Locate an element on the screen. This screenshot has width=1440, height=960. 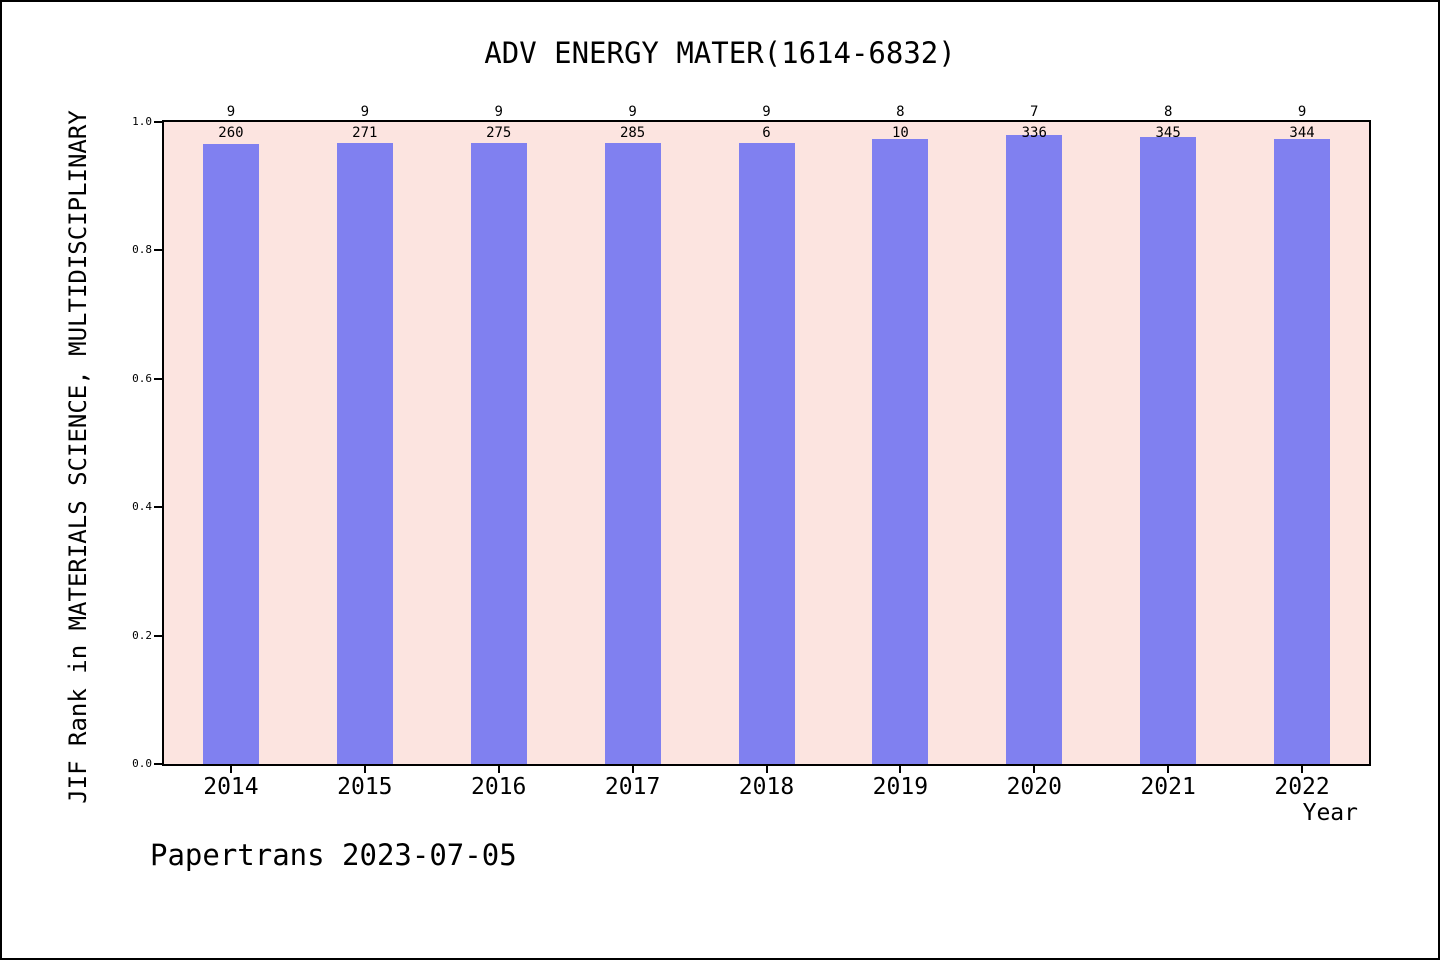
x-tick-label: 2020 is located at coordinates (1034, 787).